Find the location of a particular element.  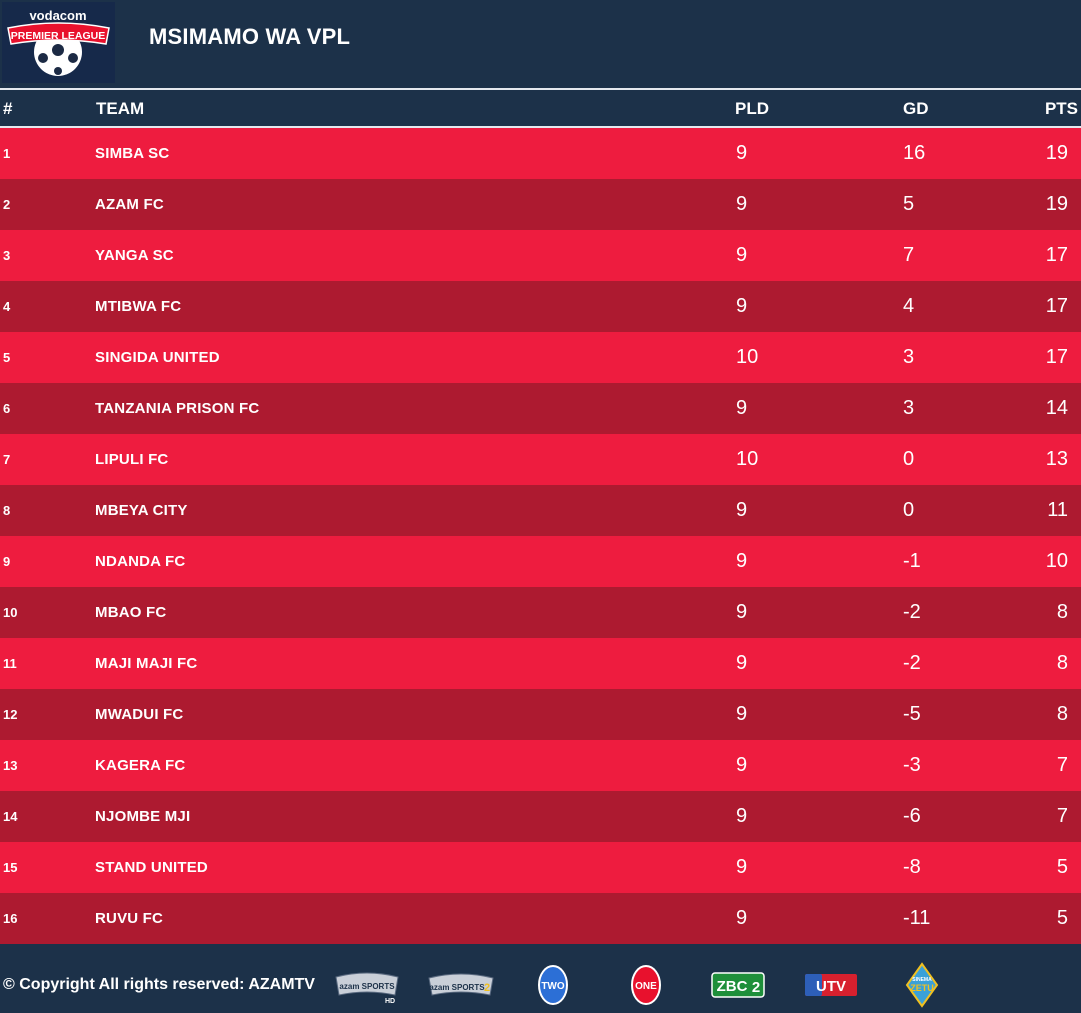

vodacom-premier-league-logo: vodacom PREMIER LEAGUE is located at coordinates (58, 42).